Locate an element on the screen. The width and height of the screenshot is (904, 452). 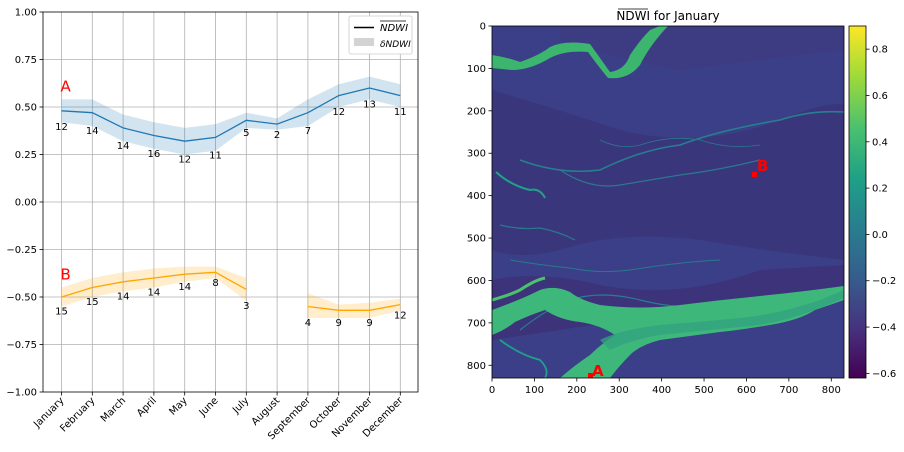
count-label: 7 is located at coordinates (308, 131).